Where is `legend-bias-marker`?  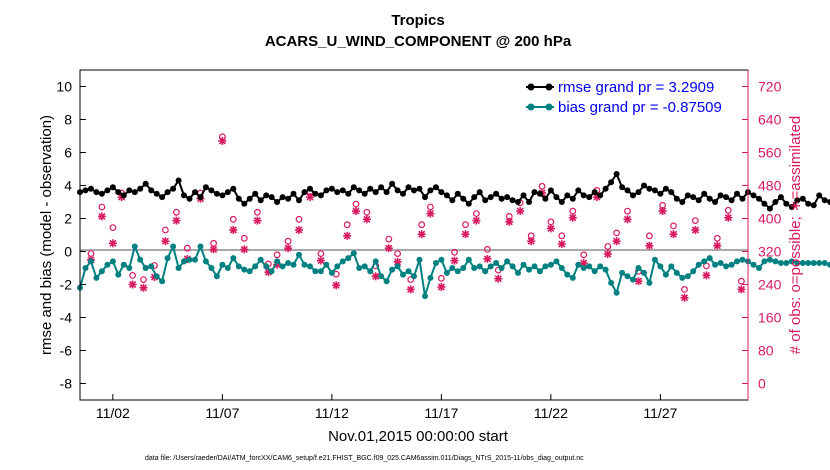
legend-bias-marker is located at coordinates (549, 107).